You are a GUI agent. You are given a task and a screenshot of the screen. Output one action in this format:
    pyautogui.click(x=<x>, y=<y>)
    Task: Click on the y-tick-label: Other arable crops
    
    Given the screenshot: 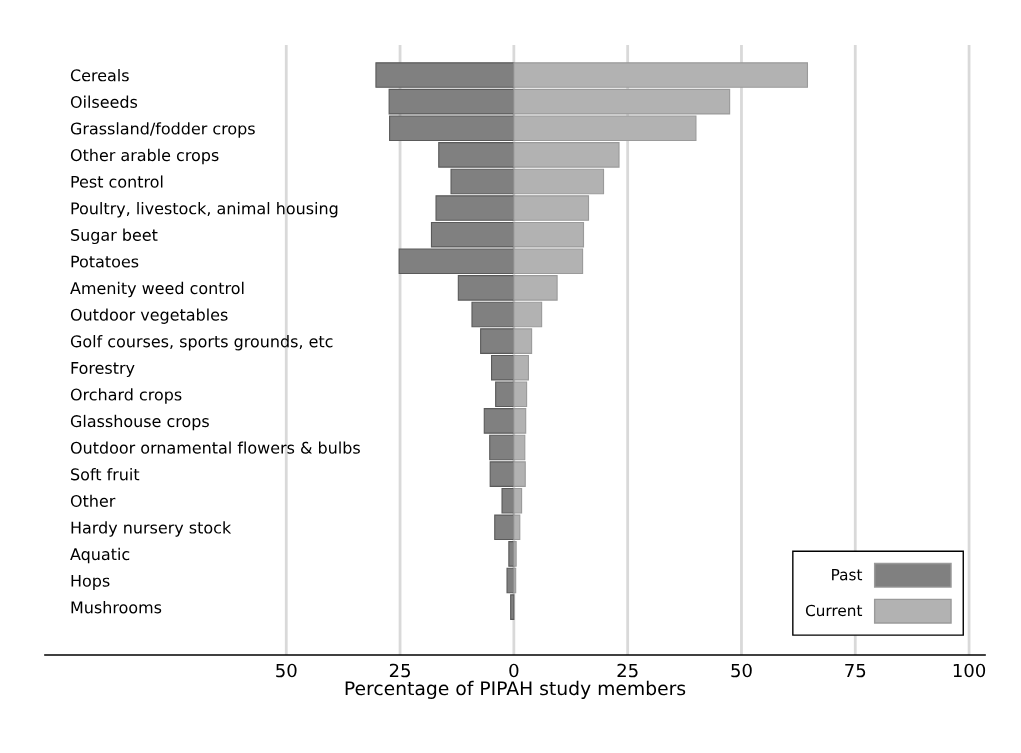 What is the action you would take?
    pyautogui.click(x=144, y=156)
    